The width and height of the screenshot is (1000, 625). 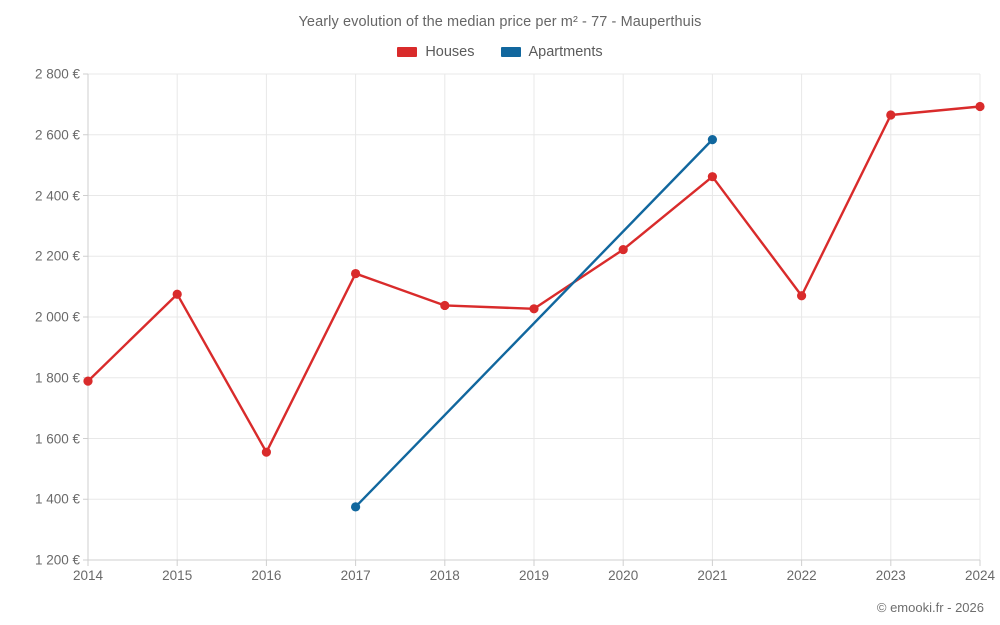 What do you see at coordinates (57, 135) in the screenshot?
I see `y-axis-label: 2 600 €` at bounding box center [57, 135].